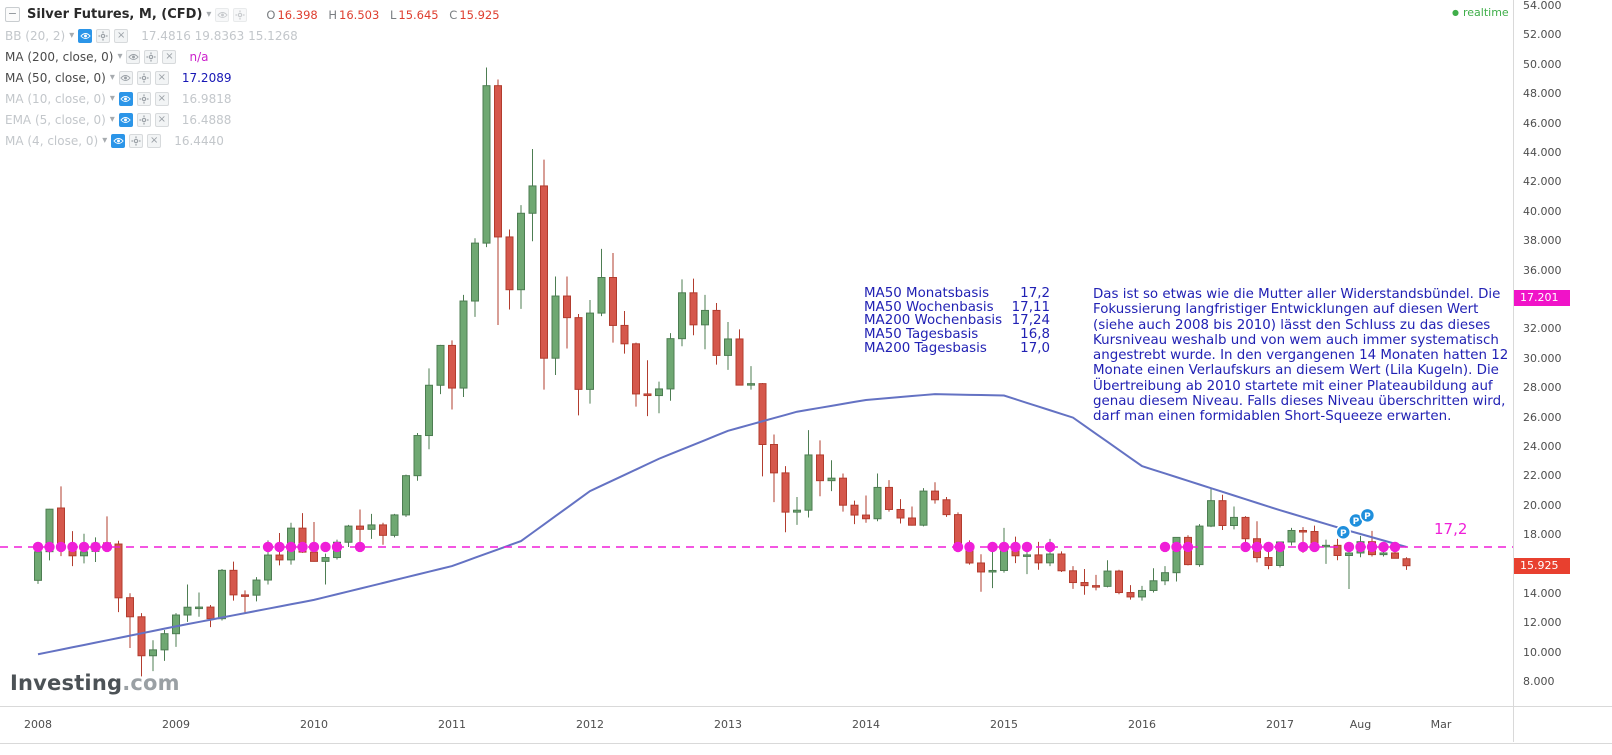 This screenshot has height=755, width=1612. What do you see at coordinates (1542, 123) in the screenshot?
I see `price-tick-label: 46.000` at bounding box center [1542, 123].